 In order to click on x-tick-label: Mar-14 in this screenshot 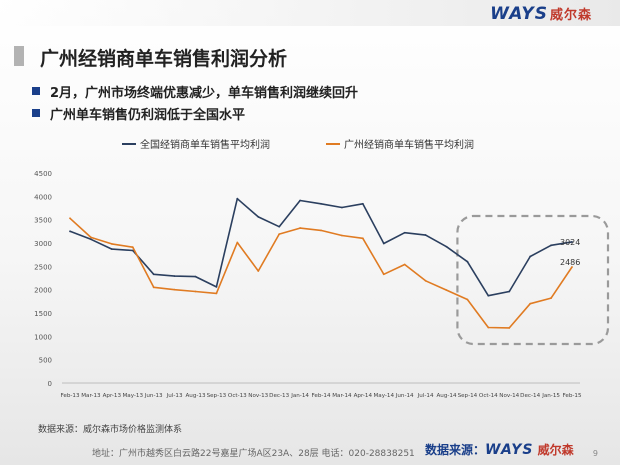, I will do `click(342, 396)`.